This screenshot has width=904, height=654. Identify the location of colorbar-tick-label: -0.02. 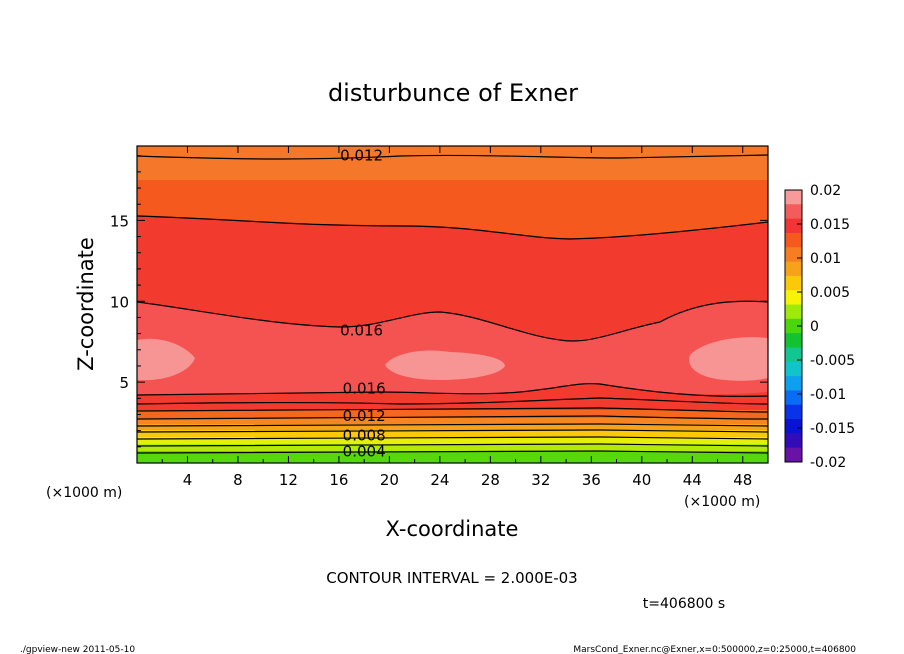
(828, 463).